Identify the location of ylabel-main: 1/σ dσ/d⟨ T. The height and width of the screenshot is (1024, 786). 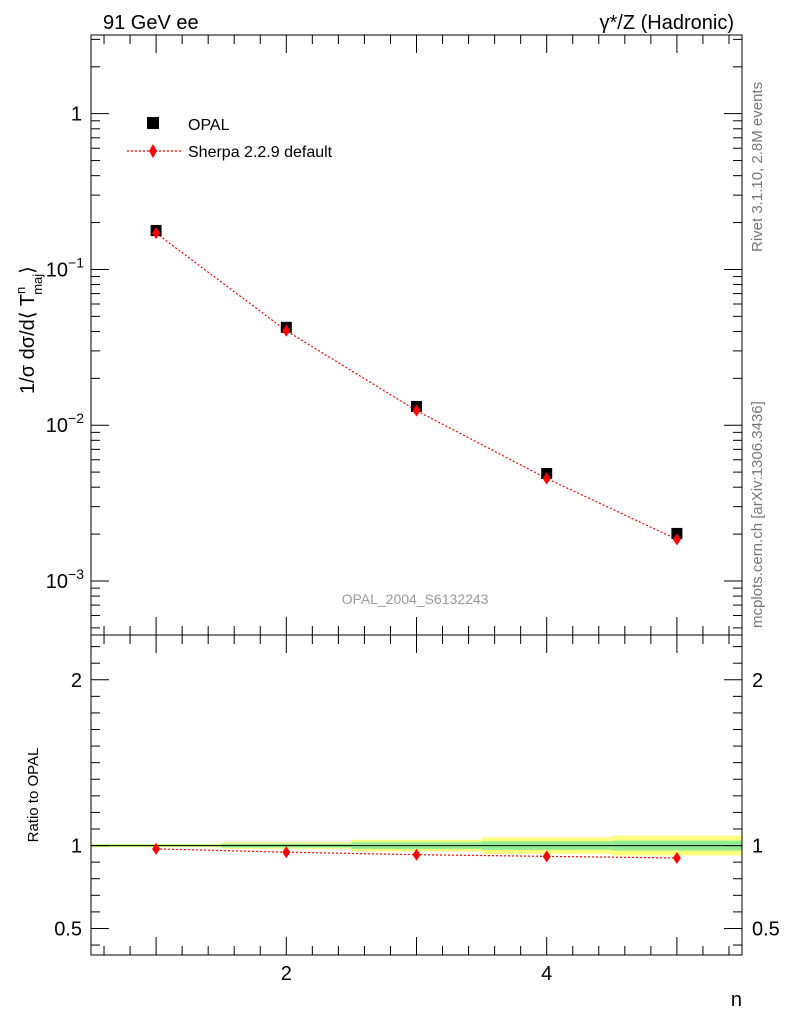
(28, 344).